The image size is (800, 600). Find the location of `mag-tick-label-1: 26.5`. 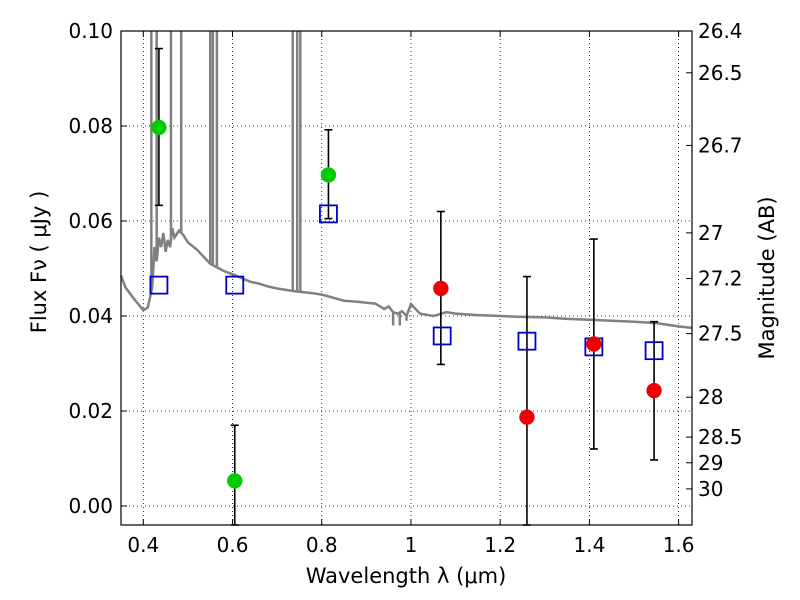

mag-tick-label-1: 26.5 is located at coordinates (720, 73).